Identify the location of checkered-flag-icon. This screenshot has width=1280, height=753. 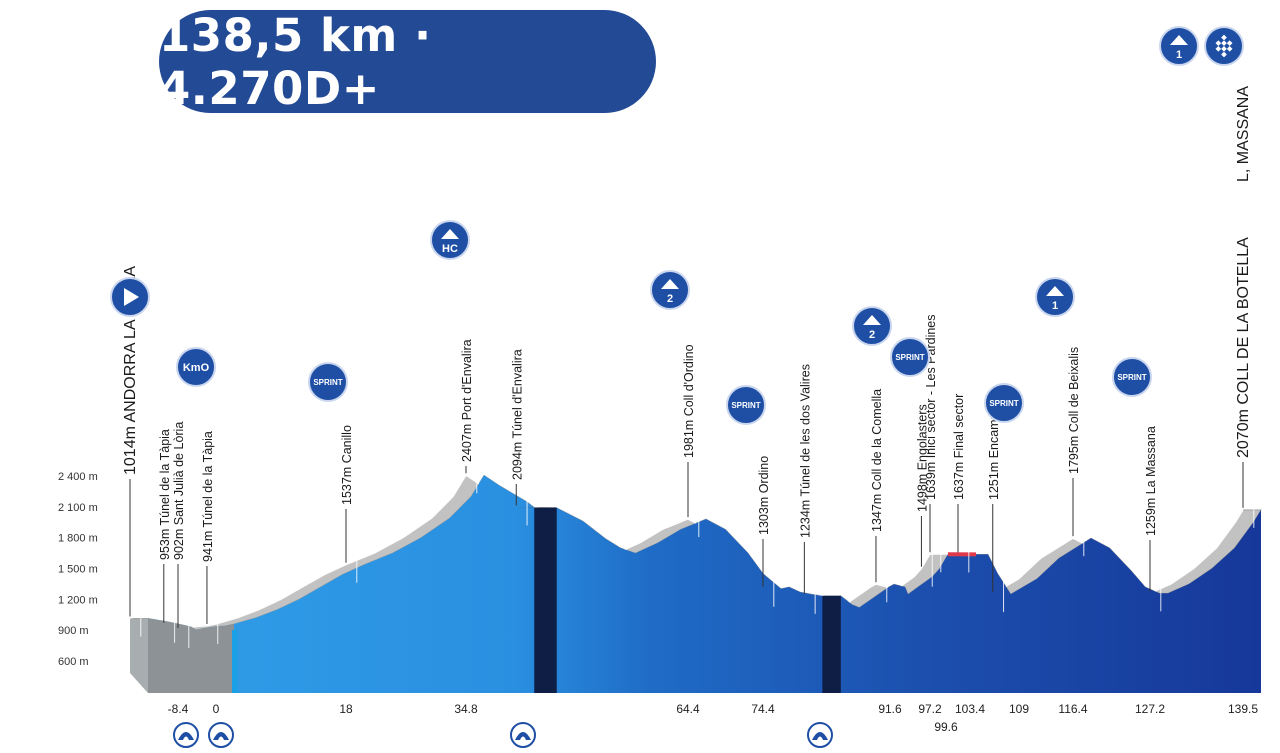
(1224, 46).